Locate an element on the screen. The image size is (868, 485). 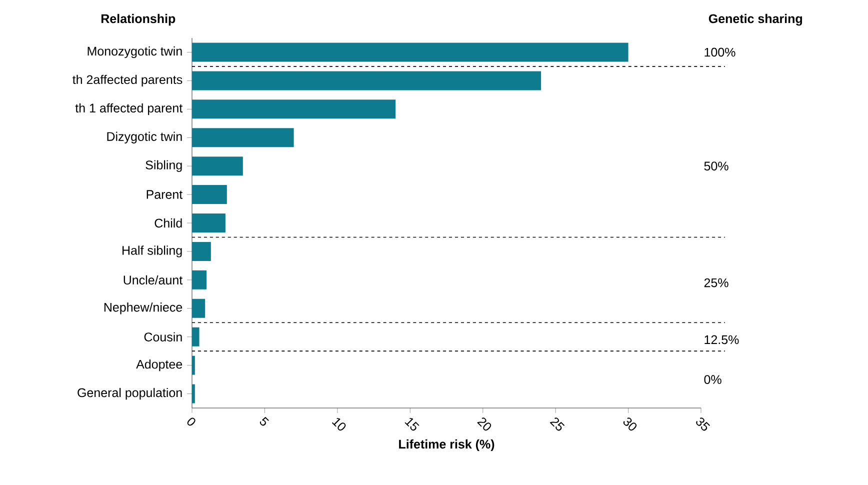
y-tick-label: Parent is located at coordinates (164, 194).